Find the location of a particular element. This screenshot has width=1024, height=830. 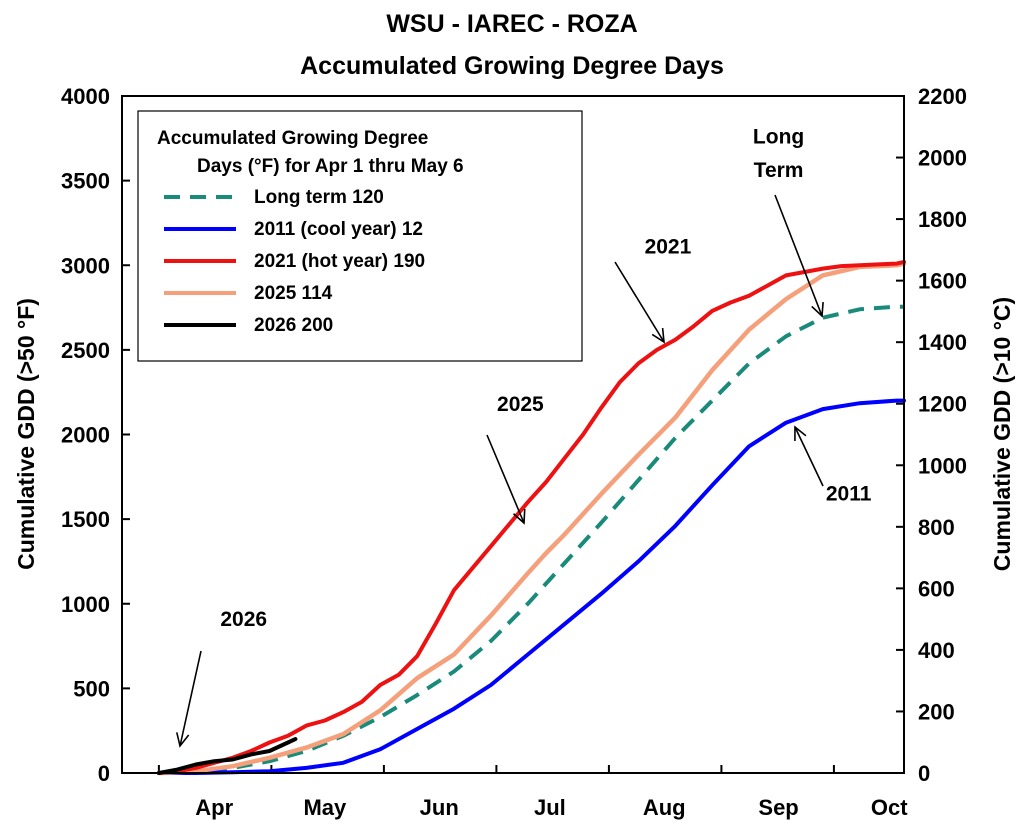

y-left-tick-label: 500 is located at coordinates (91, 688).